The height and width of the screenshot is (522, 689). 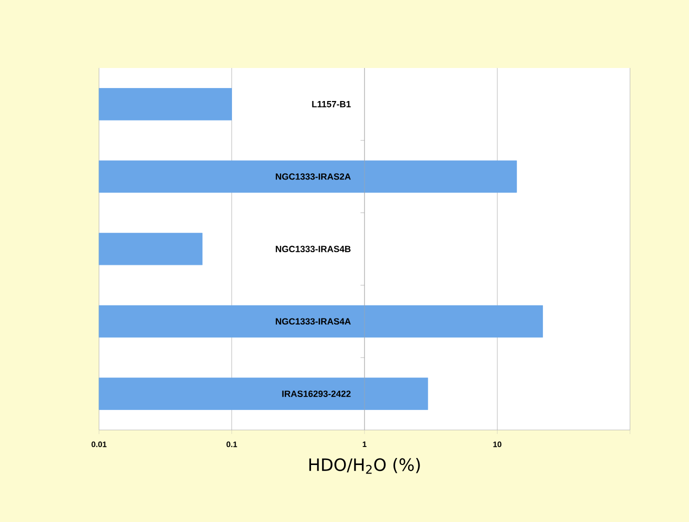 What do you see at coordinates (313, 321) in the screenshot?
I see `y-tick-label: NGC1333-IRAS4A` at bounding box center [313, 321].